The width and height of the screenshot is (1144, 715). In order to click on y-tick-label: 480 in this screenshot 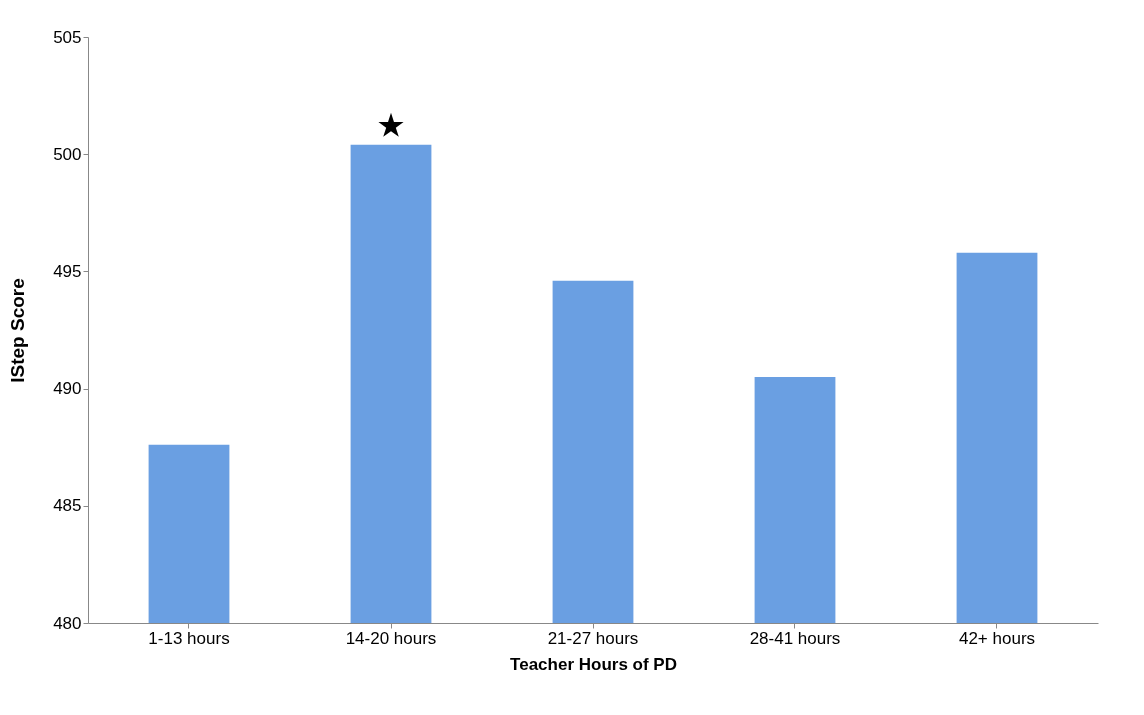, I will do `click(67, 623)`.